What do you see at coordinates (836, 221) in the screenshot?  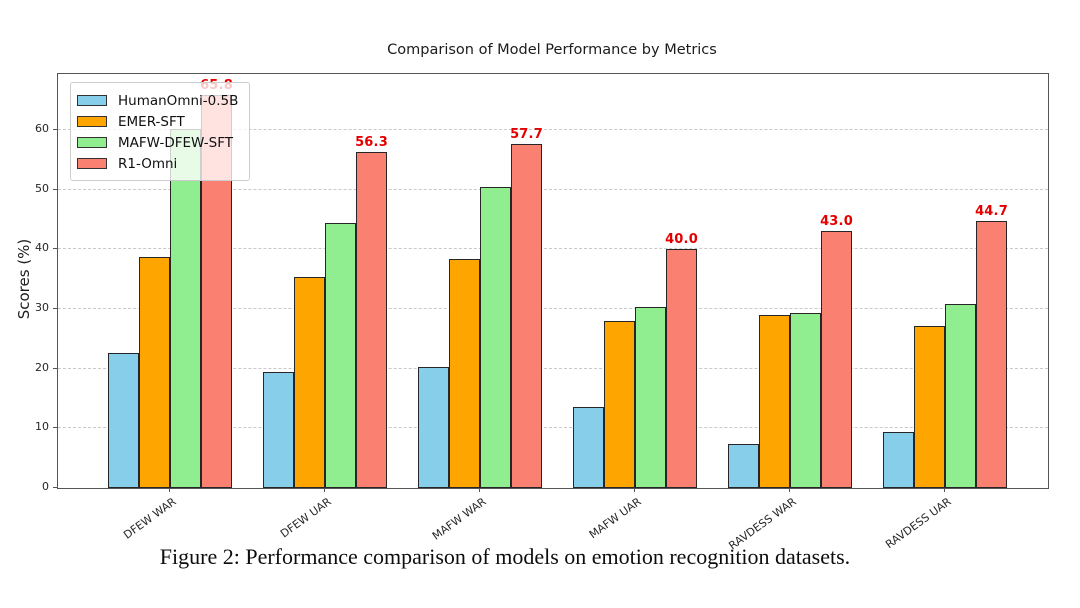 I see `value-label: 43.0` at bounding box center [836, 221].